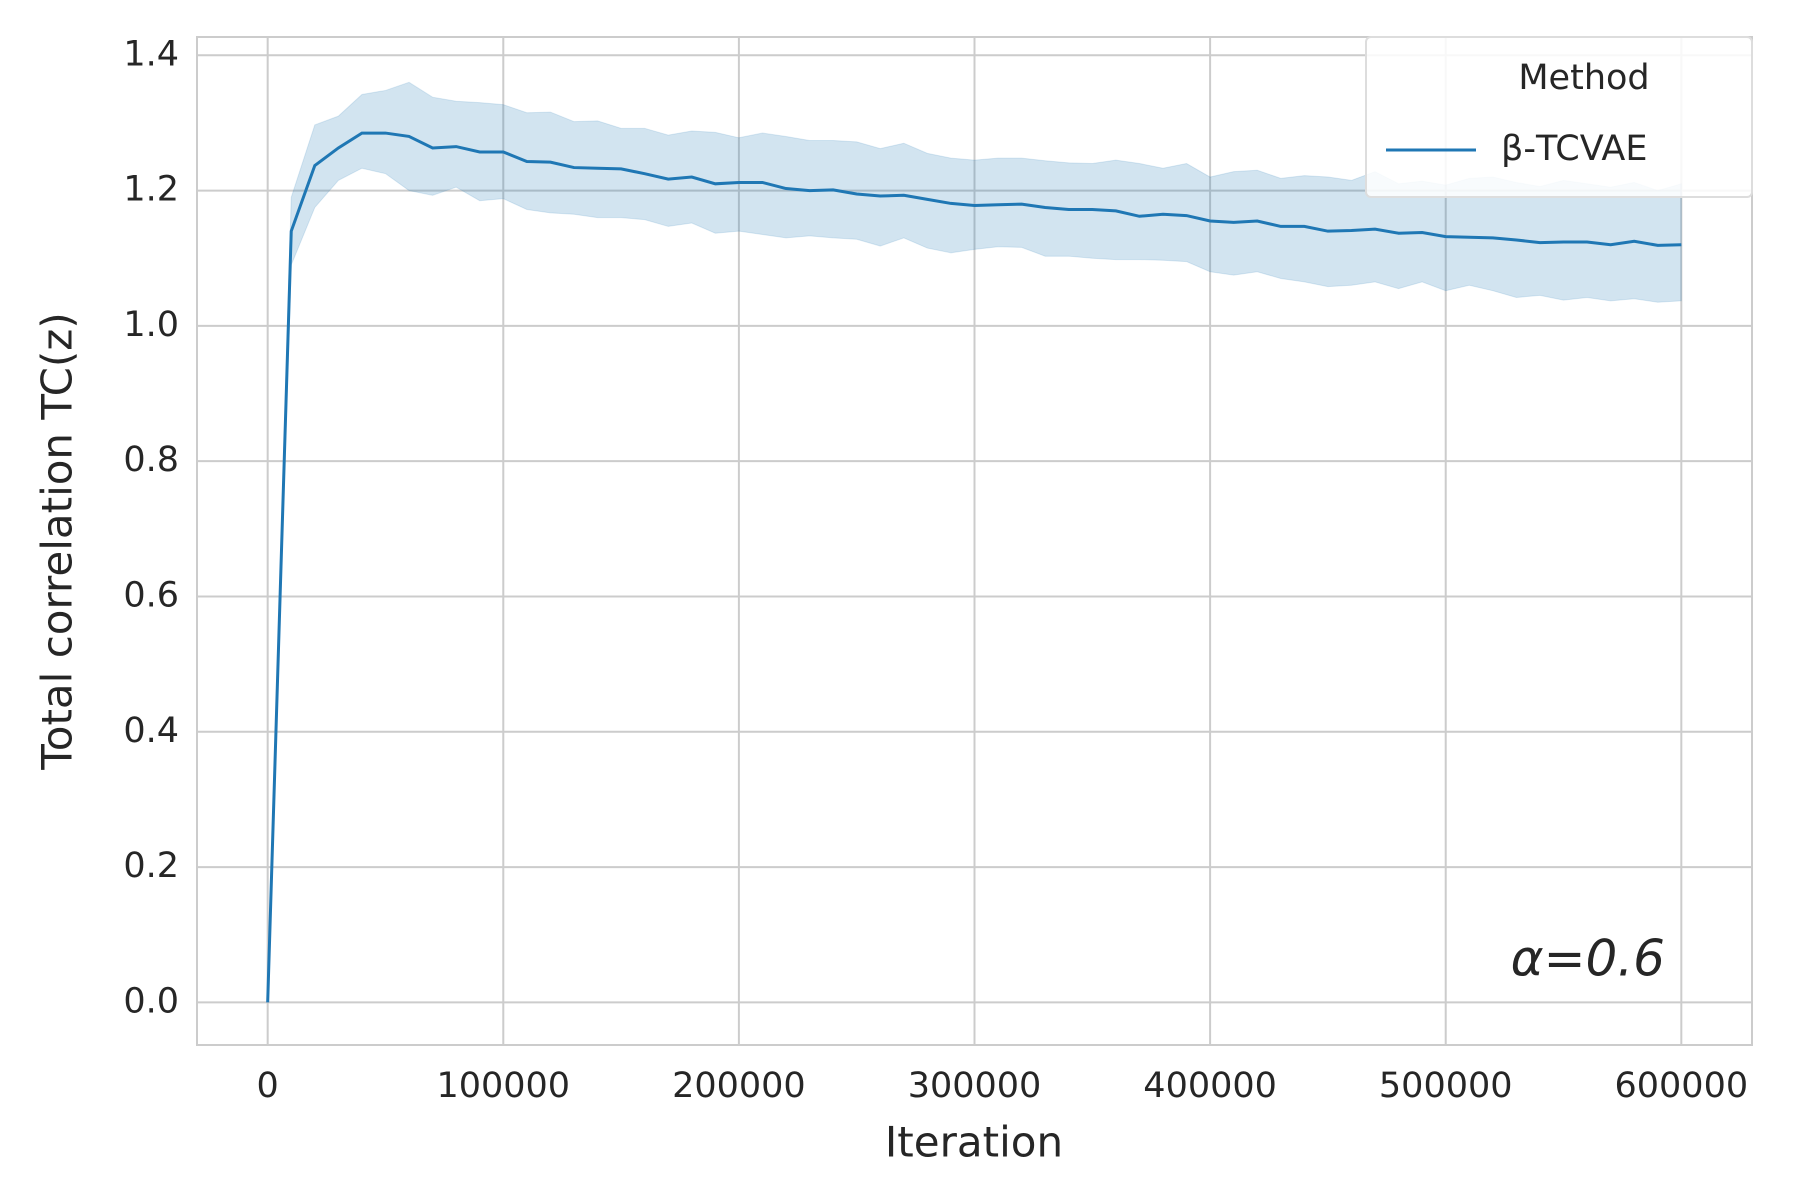  I want to click on y-tick-label: 0.8, so click(151, 460).